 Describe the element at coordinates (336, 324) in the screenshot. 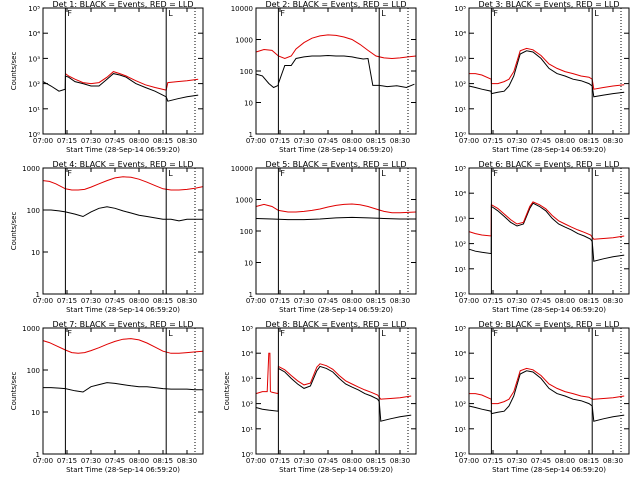

I see `panel-title: Det 8: BLACK = Events, RED = LLD` at that location.